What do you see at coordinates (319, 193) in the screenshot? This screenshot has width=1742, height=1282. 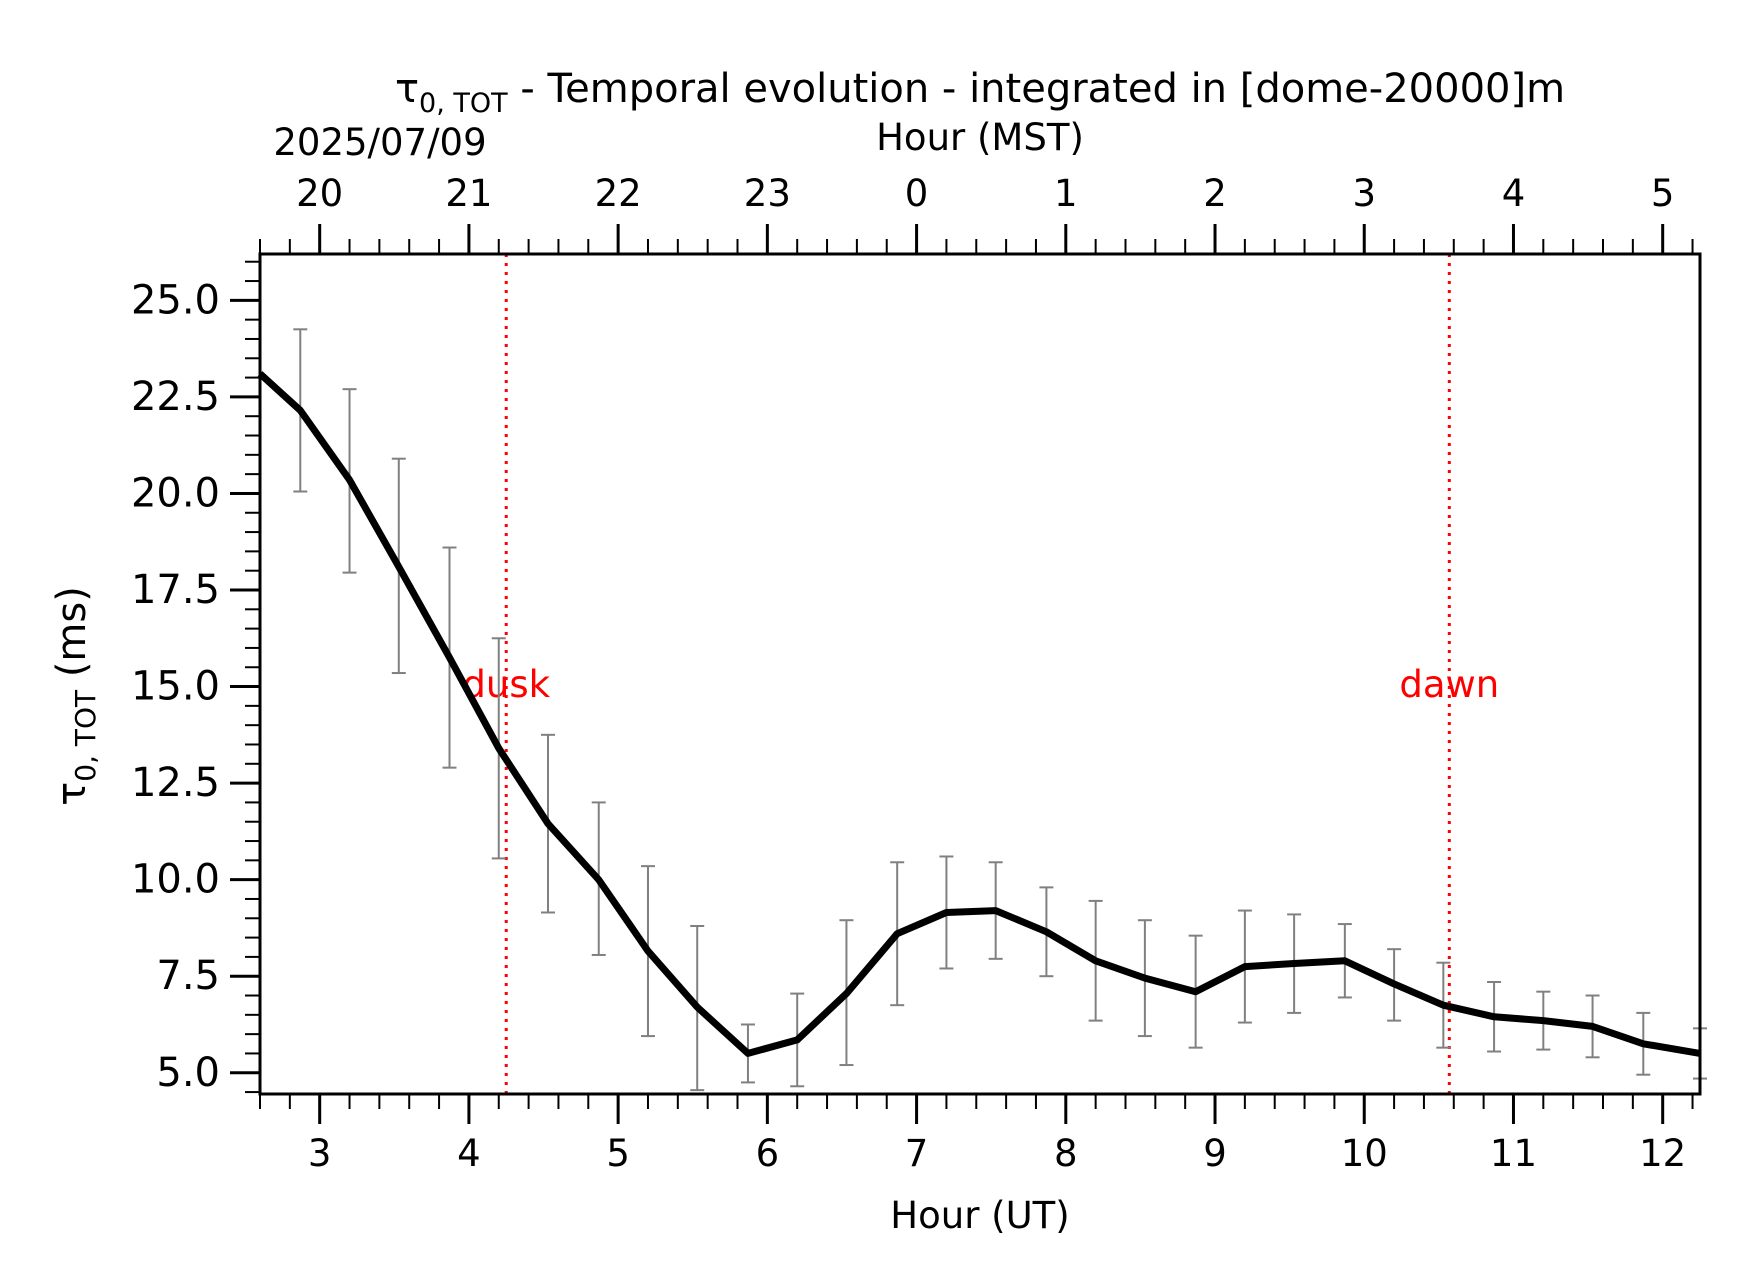 I see `x2-tick-label: 20` at bounding box center [319, 193].